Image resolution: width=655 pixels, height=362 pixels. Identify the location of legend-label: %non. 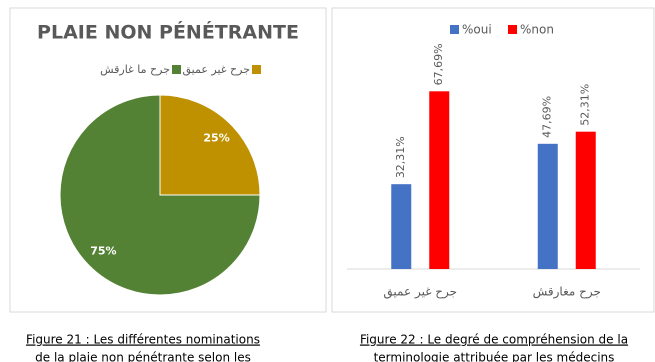
(537, 30).